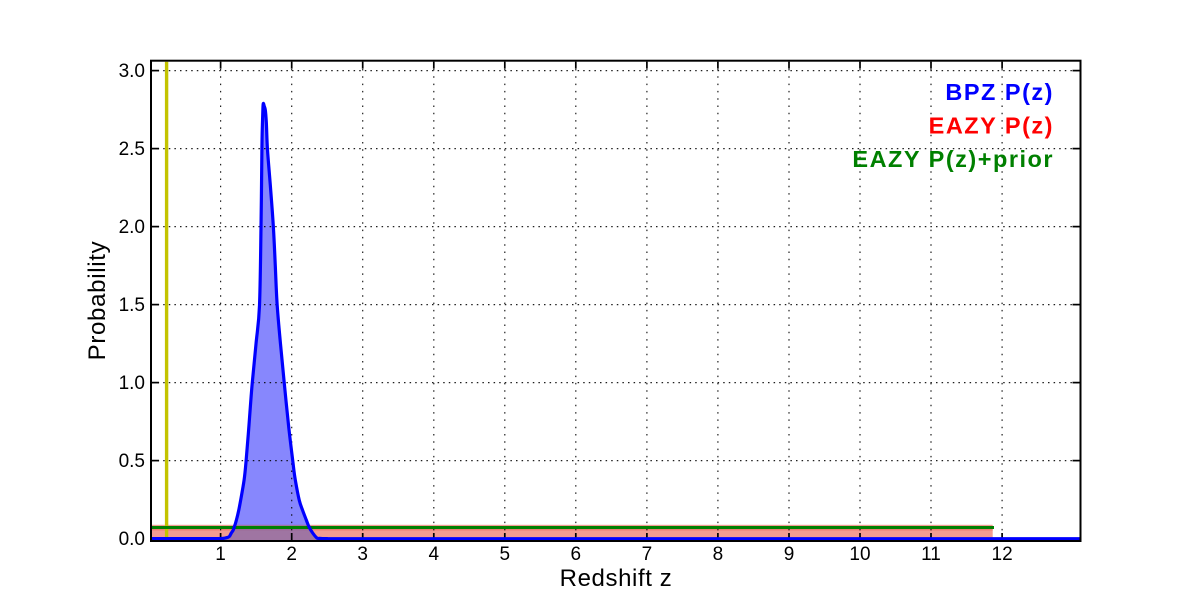  Describe the element at coordinates (576, 554) in the screenshot. I see `svg-text: 6` at that location.